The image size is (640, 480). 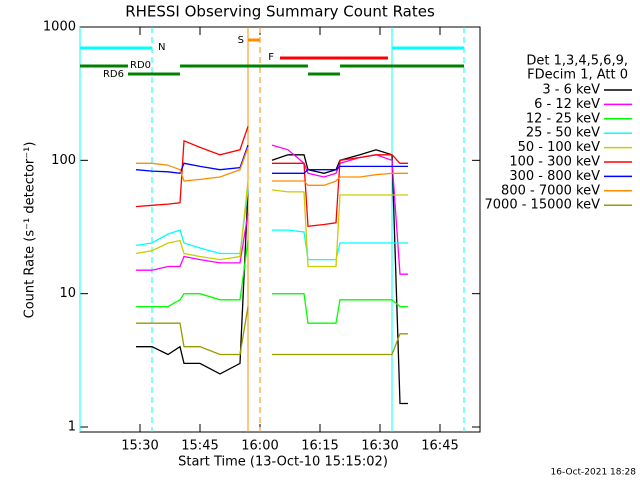 What do you see at coordinates (554, 162) in the screenshot?
I see `legend-label: 100 - 300 keV` at bounding box center [554, 162].